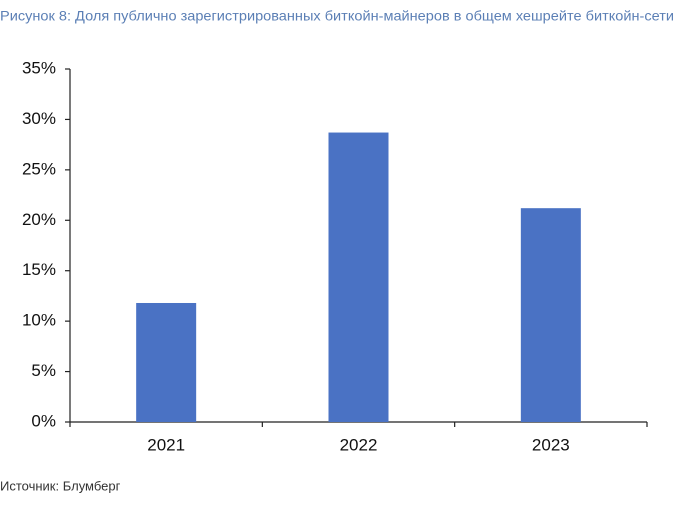 This screenshot has width=676, height=509. Describe the element at coordinates (60, 485) in the screenshot. I see `source-note: Источник: Блумберг` at that location.